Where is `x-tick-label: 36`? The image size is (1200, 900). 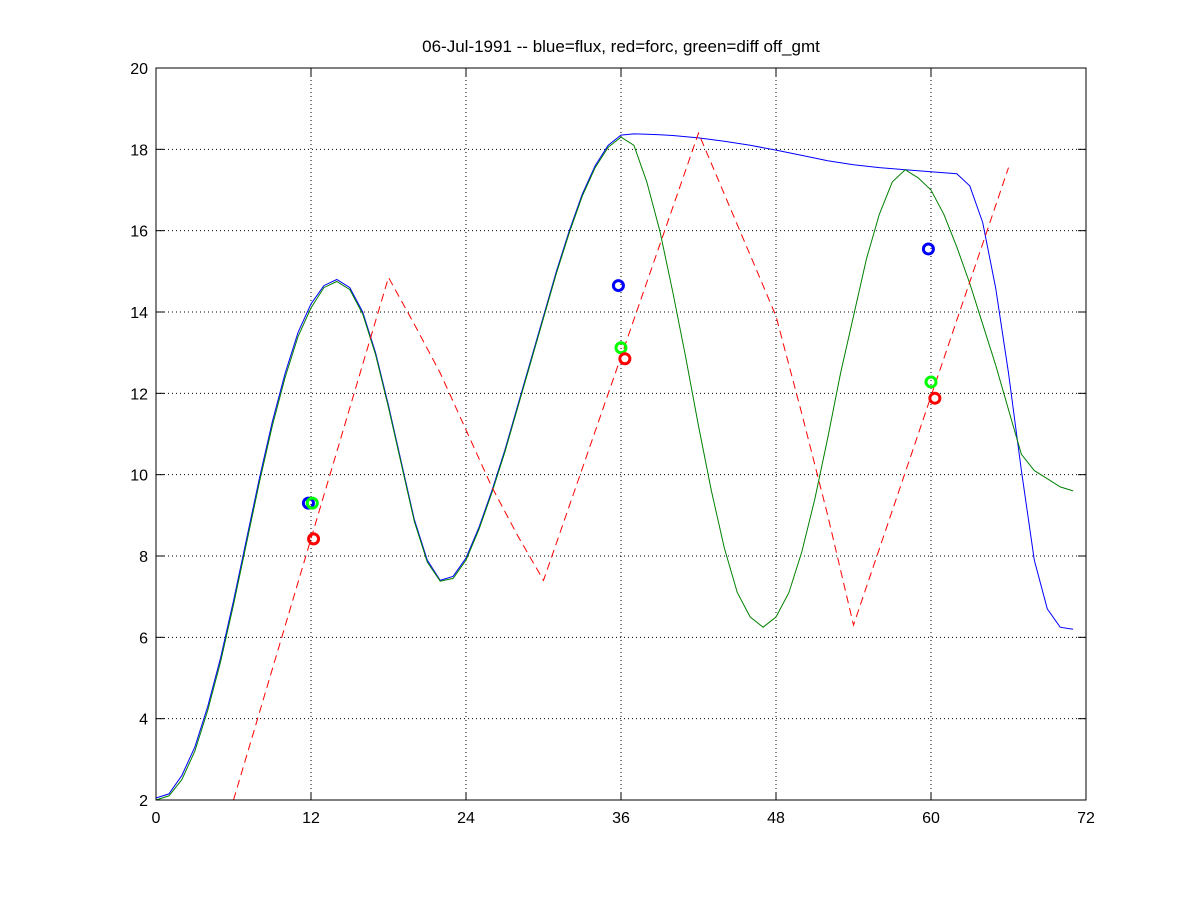 x-tick-label: 36 is located at coordinates (621, 818).